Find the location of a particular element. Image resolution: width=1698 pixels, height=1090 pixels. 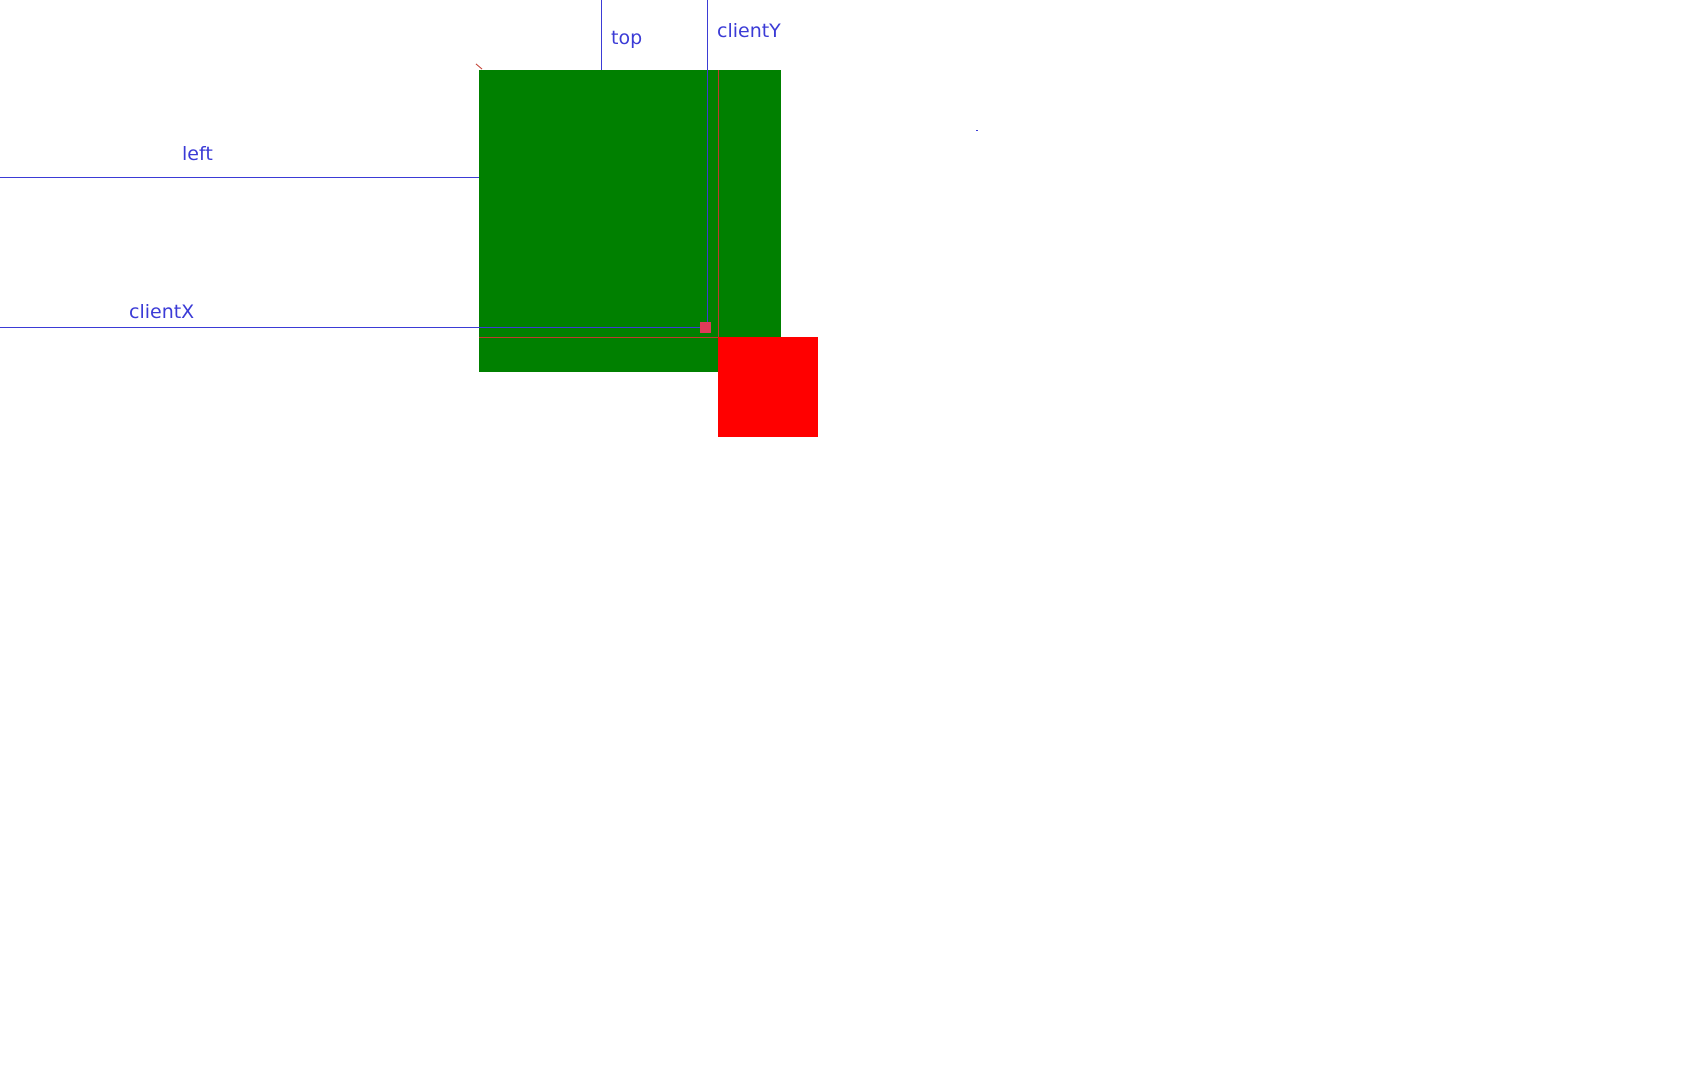

left-measure-line is located at coordinates (239, 177).